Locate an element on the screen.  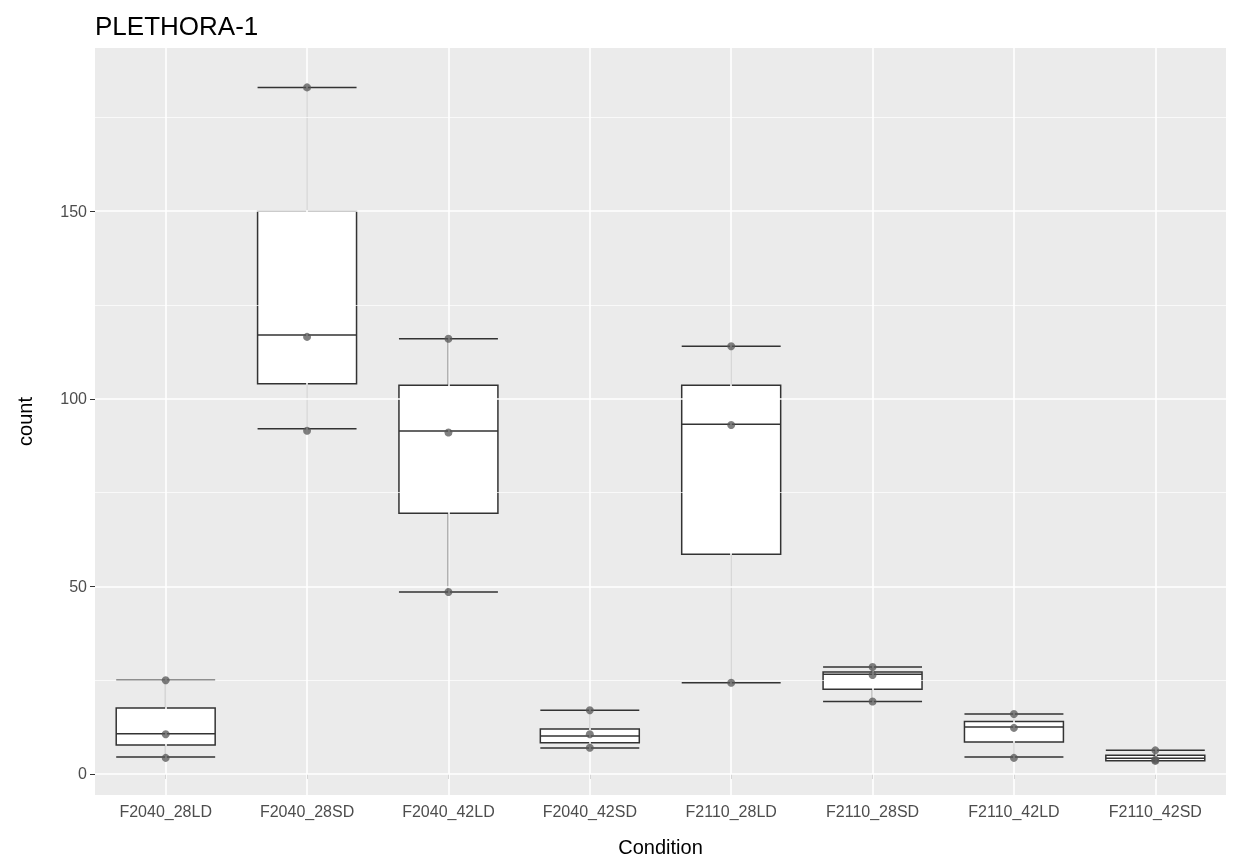
x-tick-label: F2110_28LD is located at coordinates (731, 811).